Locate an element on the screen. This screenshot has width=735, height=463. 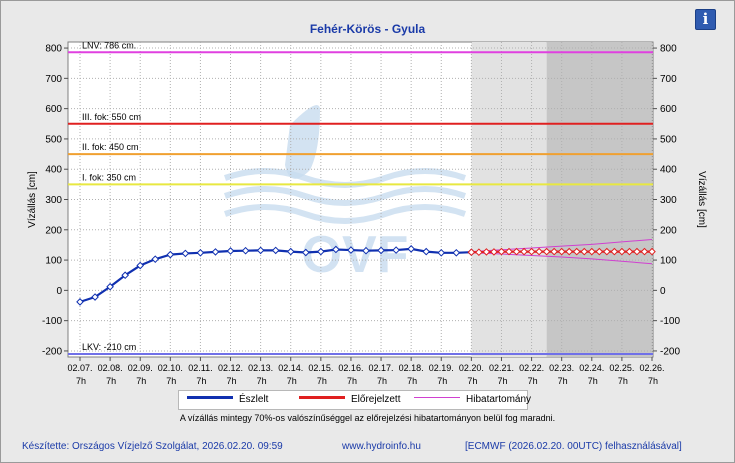
y-tick-label-left-600: 600 is located at coordinates (53, 109).